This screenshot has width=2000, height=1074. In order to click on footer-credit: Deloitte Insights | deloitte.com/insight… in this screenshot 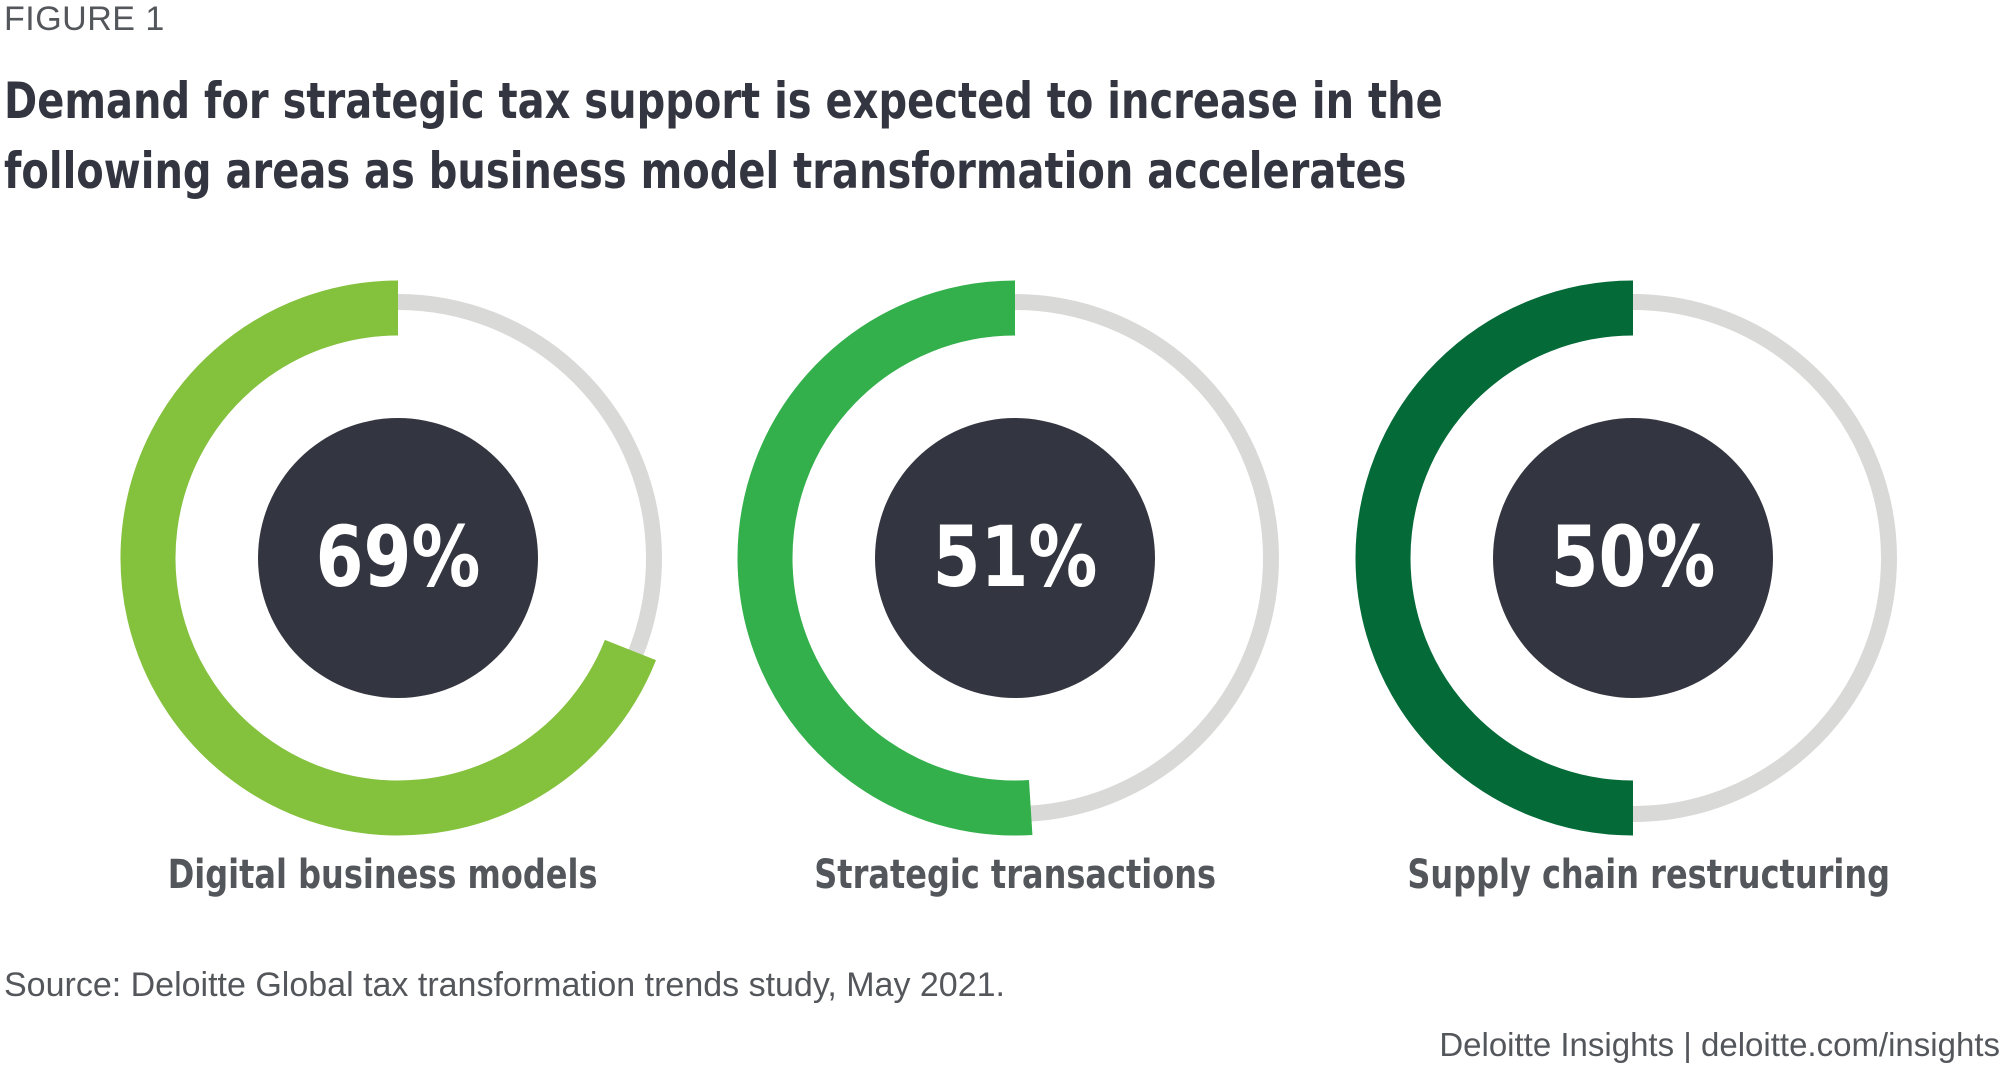, I will do `click(1719, 1044)`.